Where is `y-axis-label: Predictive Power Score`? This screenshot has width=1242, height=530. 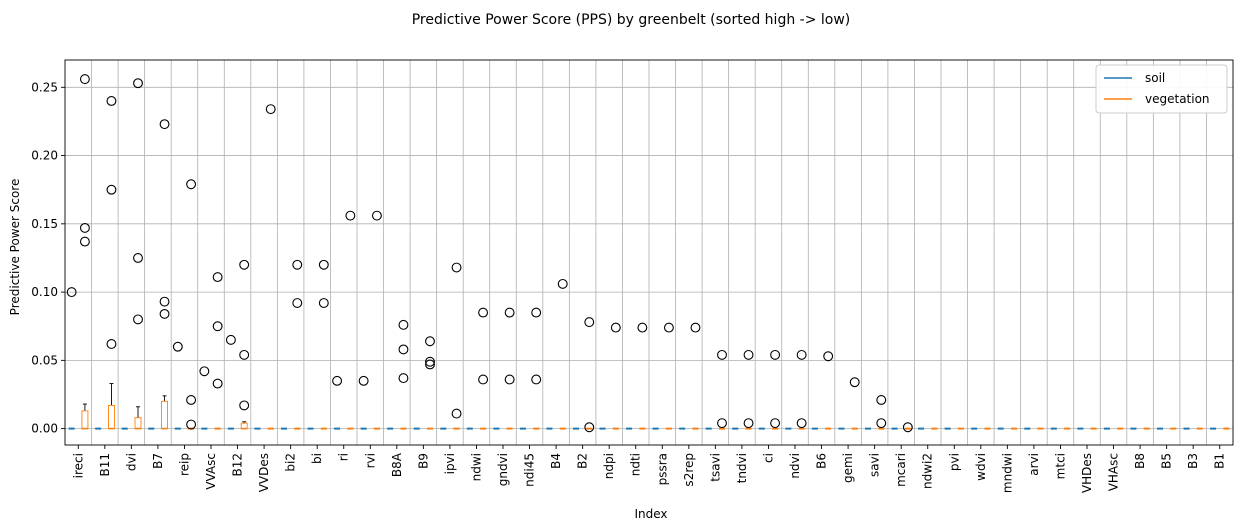
y-axis-label: Predictive Power Score is located at coordinates (15, 247).